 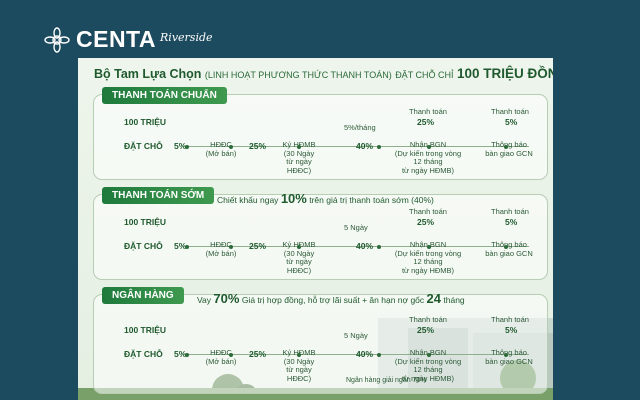 What do you see at coordinates (505, 73) in the screenshot?
I see `headline-deposit-amount: 100 TRIỆU ĐỒNG` at bounding box center [505, 73].